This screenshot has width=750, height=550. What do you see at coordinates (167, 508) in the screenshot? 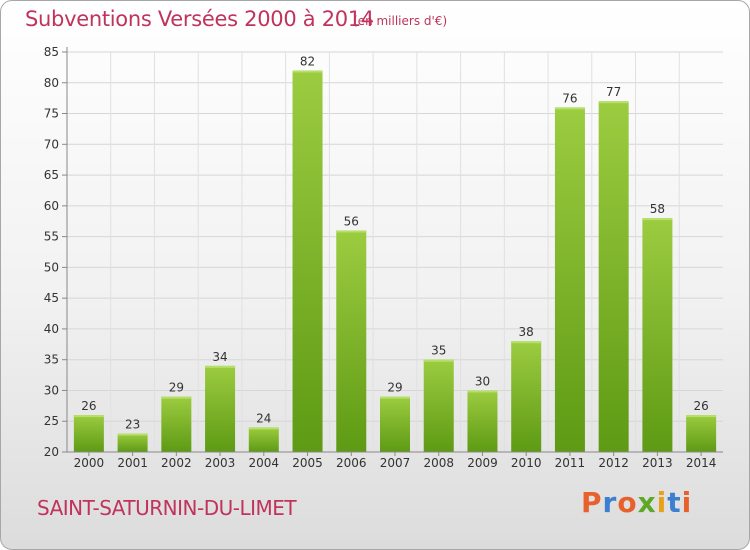
I see `place-name: SAINT-SATURNIN-DU-LIMET` at bounding box center [167, 508].